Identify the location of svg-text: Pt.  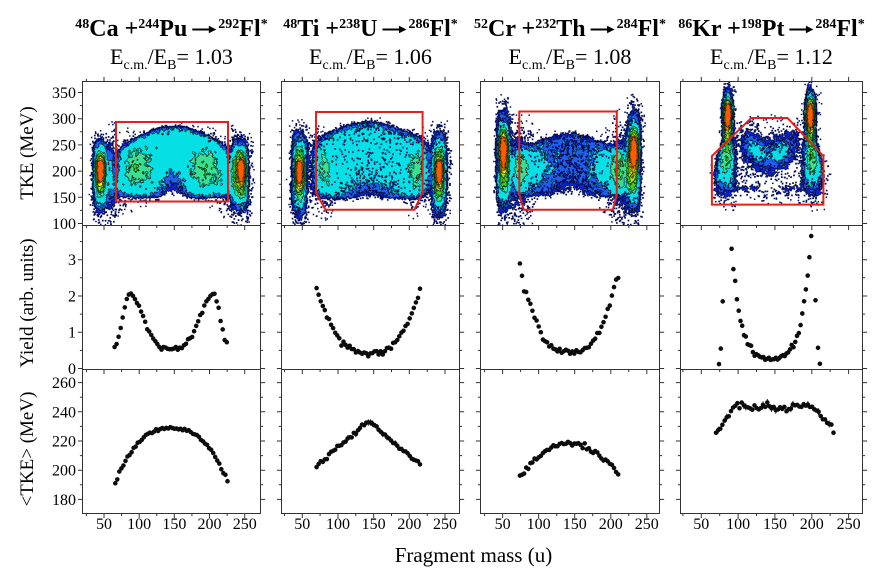
(773, 29).